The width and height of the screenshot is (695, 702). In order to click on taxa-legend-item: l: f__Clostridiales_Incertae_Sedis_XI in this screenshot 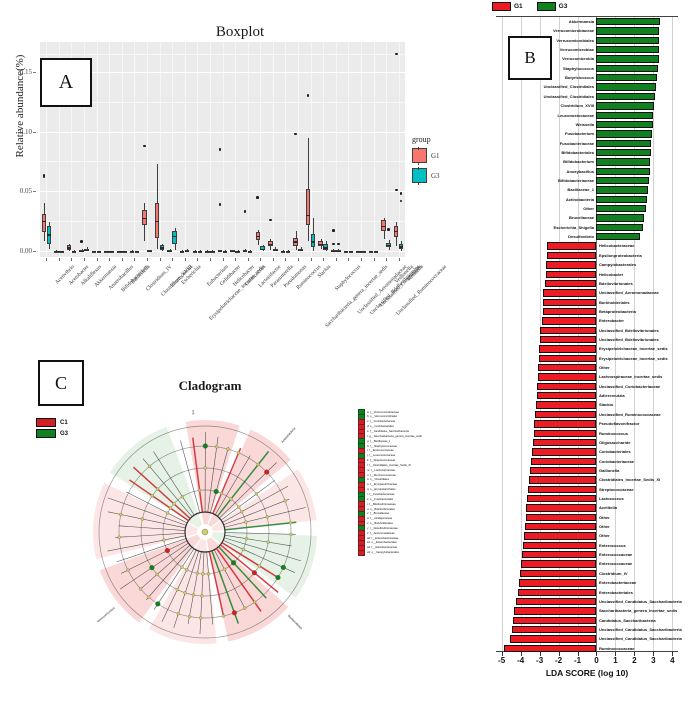, I will do `click(400, 465)`.